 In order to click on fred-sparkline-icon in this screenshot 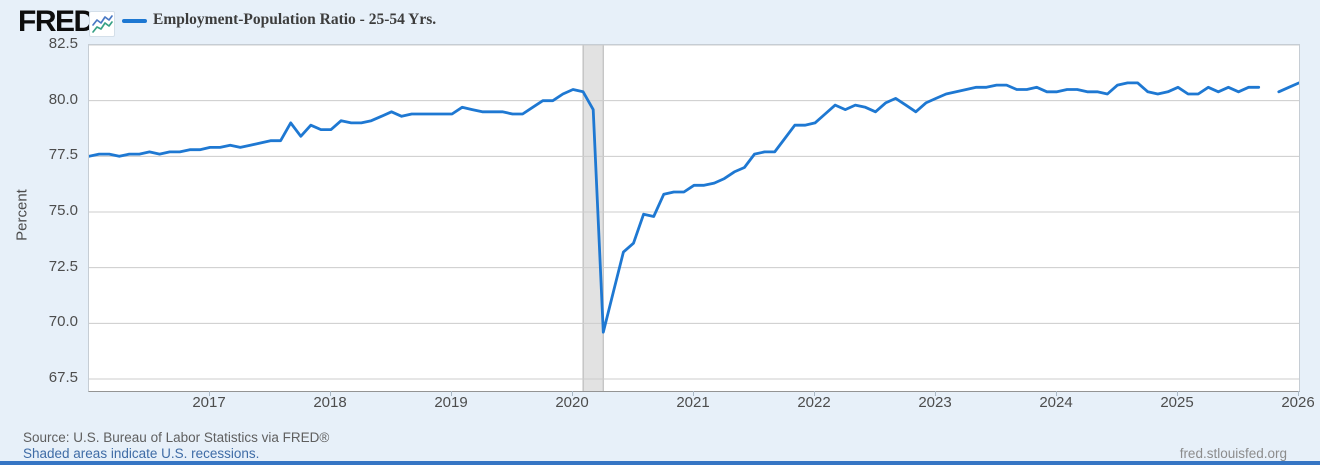, I will do `click(102, 24)`.